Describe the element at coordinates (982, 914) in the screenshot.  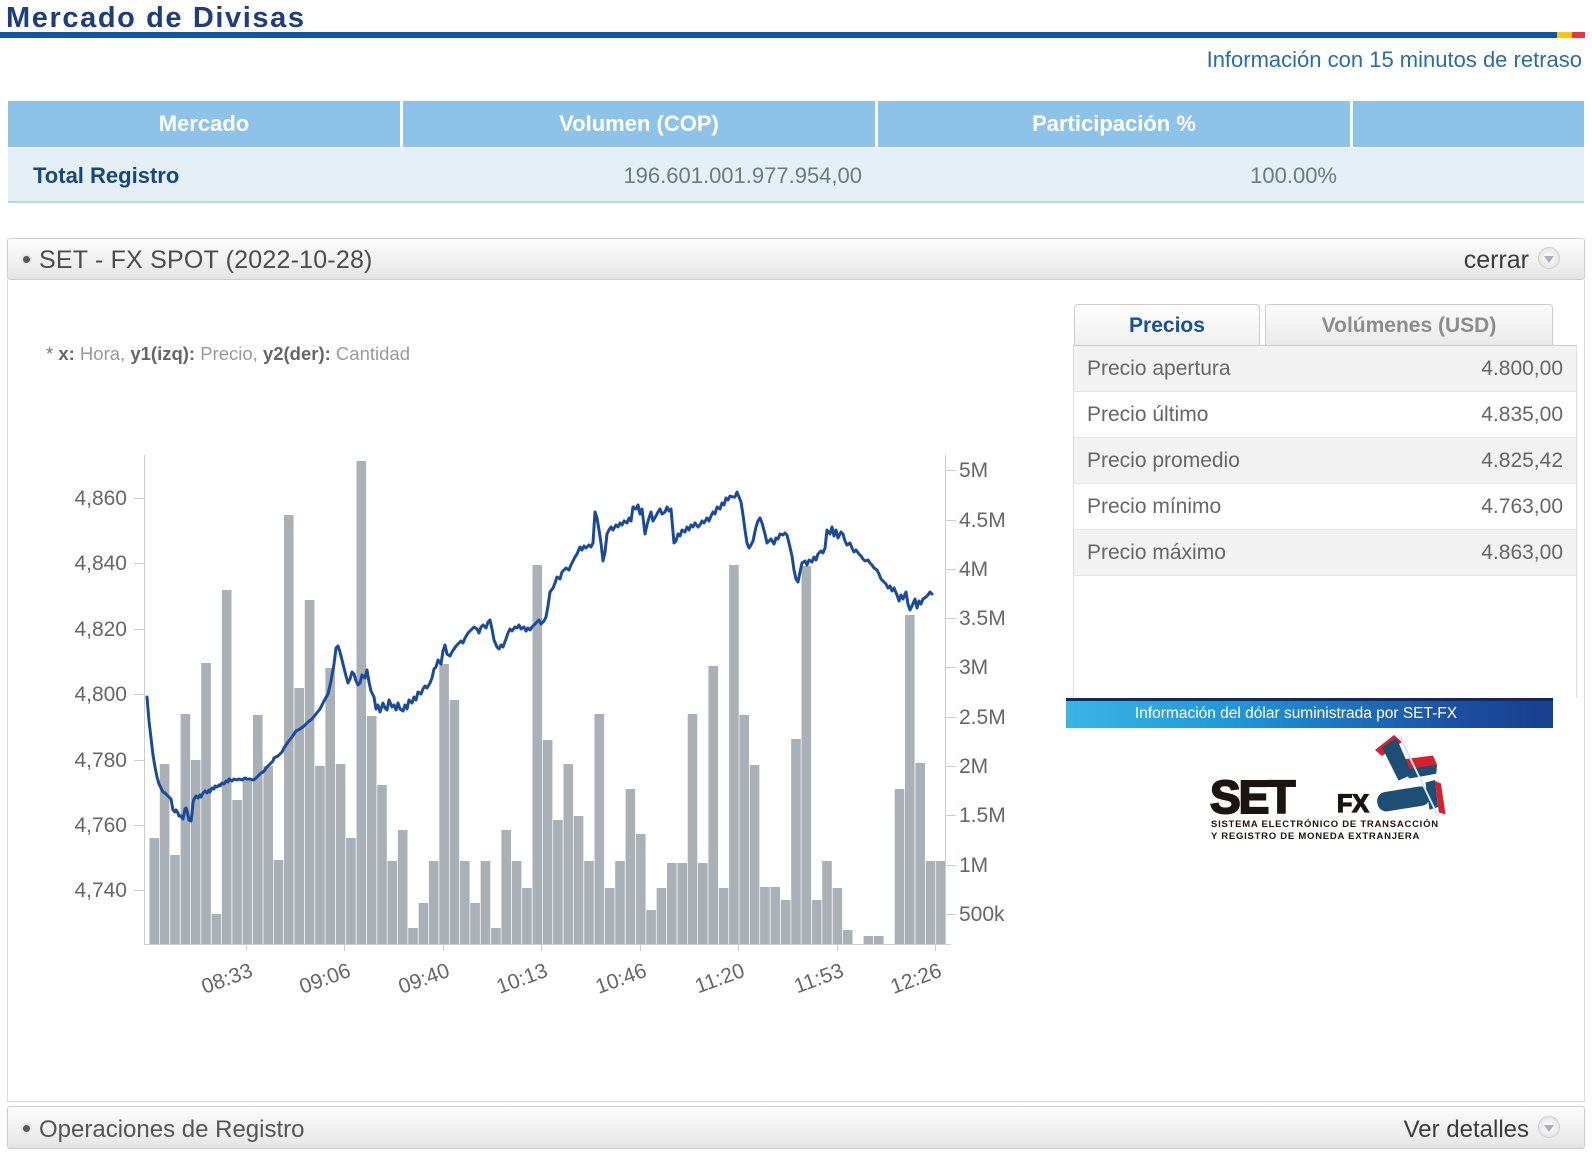
I see `svg-text: 500k` at that location.